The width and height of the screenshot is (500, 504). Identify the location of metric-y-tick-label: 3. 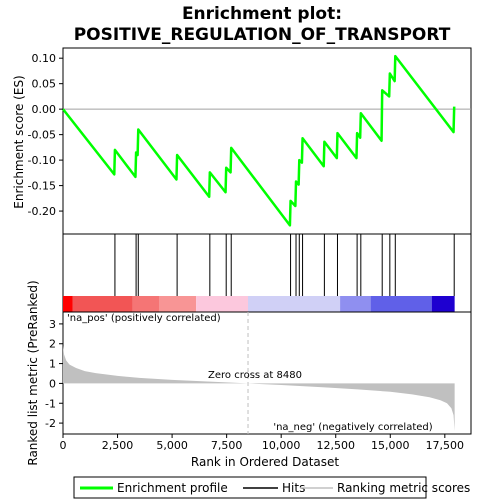
(52, 324).